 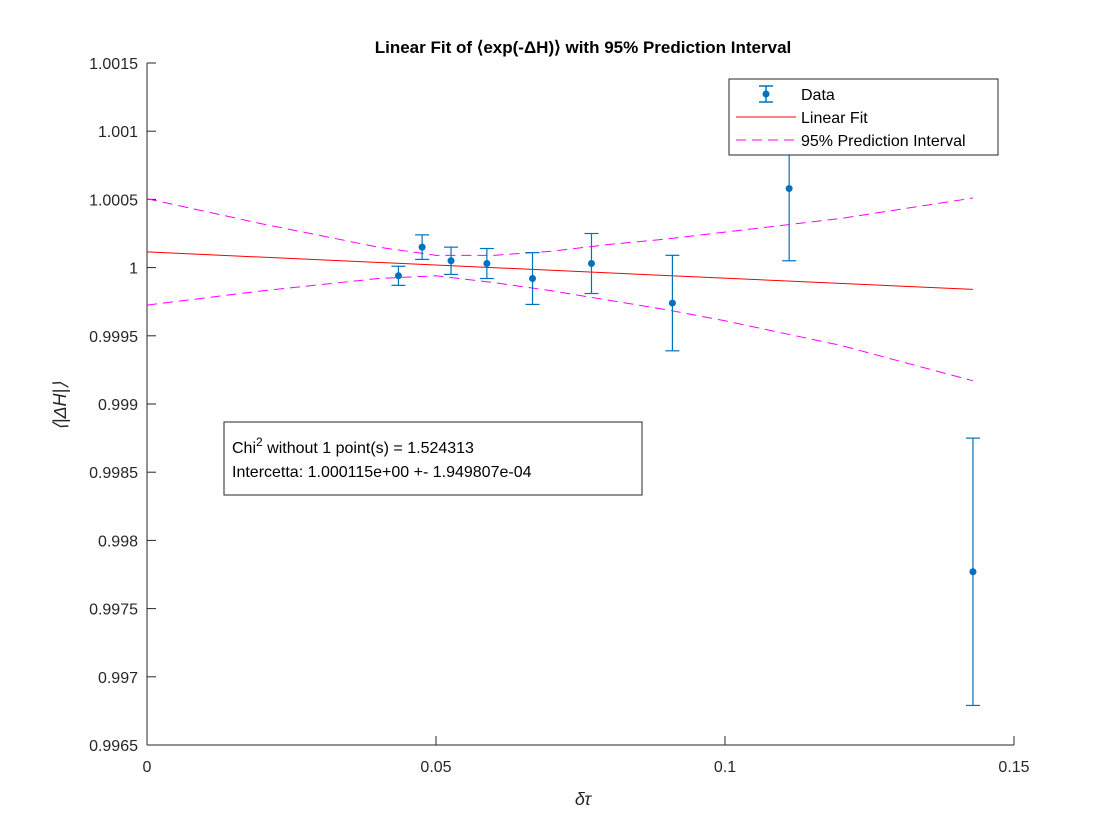 I want to click on legend-data-marker, so click(x=766, y=94).